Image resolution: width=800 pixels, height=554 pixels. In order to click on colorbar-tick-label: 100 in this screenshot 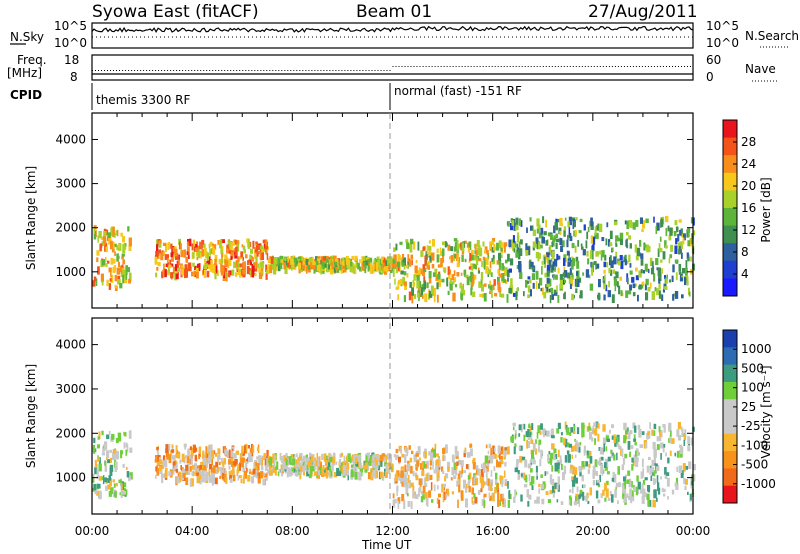, I will do `click(752, 388)`.